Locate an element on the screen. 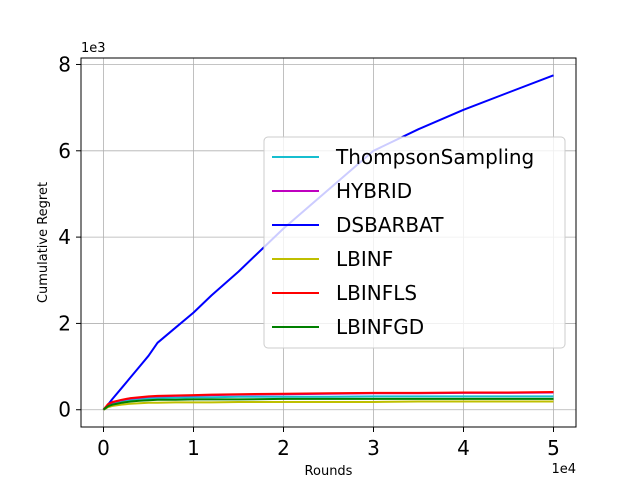 This screenshot has height=480, width=640. legend-label: LBINFLS is located at coordinates (376, 293).